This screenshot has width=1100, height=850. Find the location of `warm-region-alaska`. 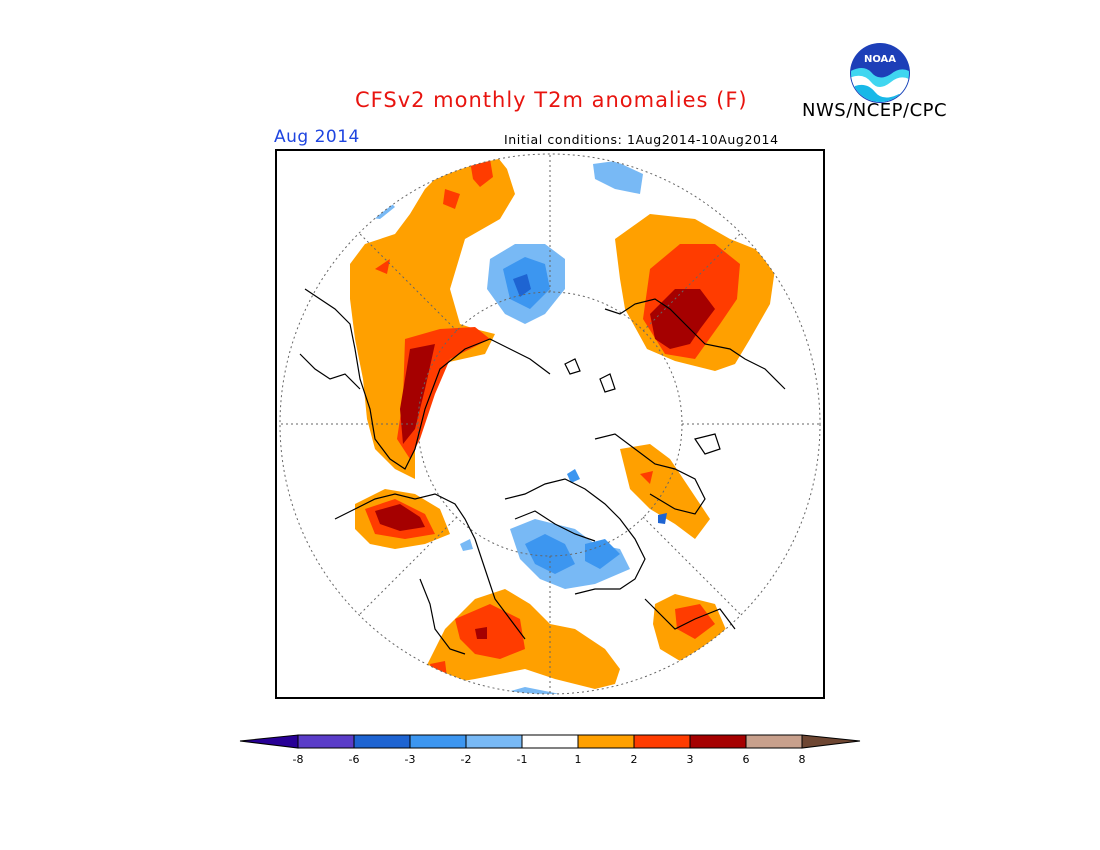

warm-region-alaska is located at coordinates (665, 491).